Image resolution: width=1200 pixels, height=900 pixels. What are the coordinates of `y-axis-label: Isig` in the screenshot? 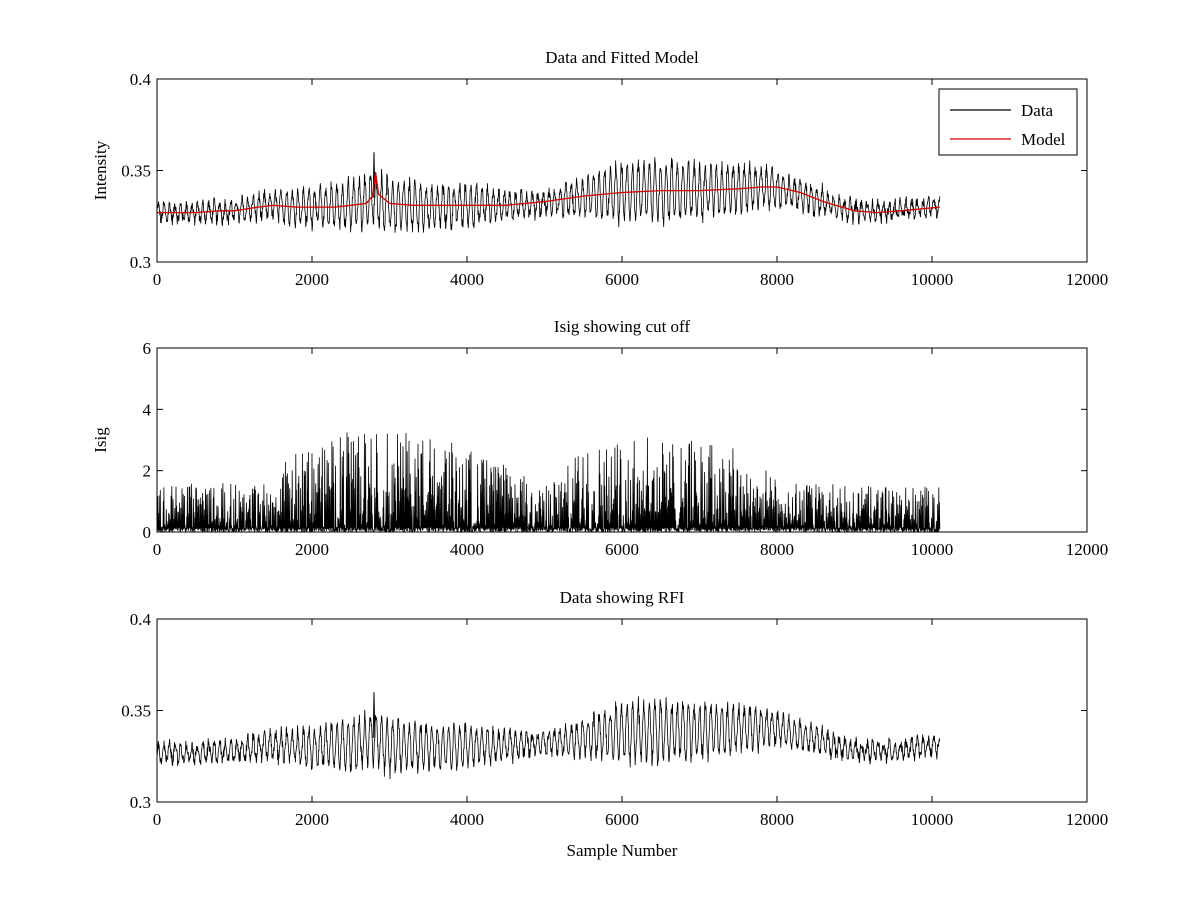 It's located at (100, 440).